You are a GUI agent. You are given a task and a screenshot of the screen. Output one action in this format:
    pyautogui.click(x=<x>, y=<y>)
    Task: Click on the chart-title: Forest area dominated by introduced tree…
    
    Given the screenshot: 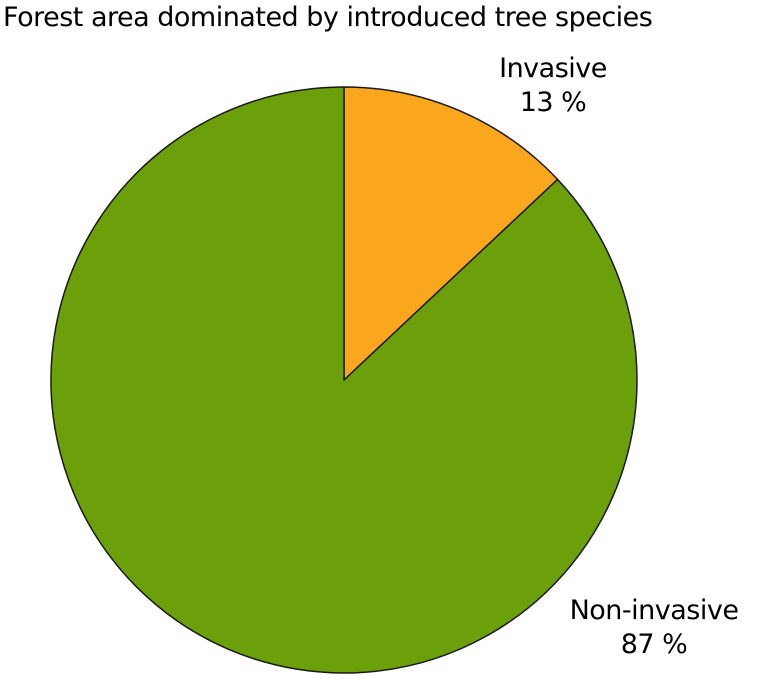 What is the action you would take?
    pyautogui.click(x=328, y=17)
    